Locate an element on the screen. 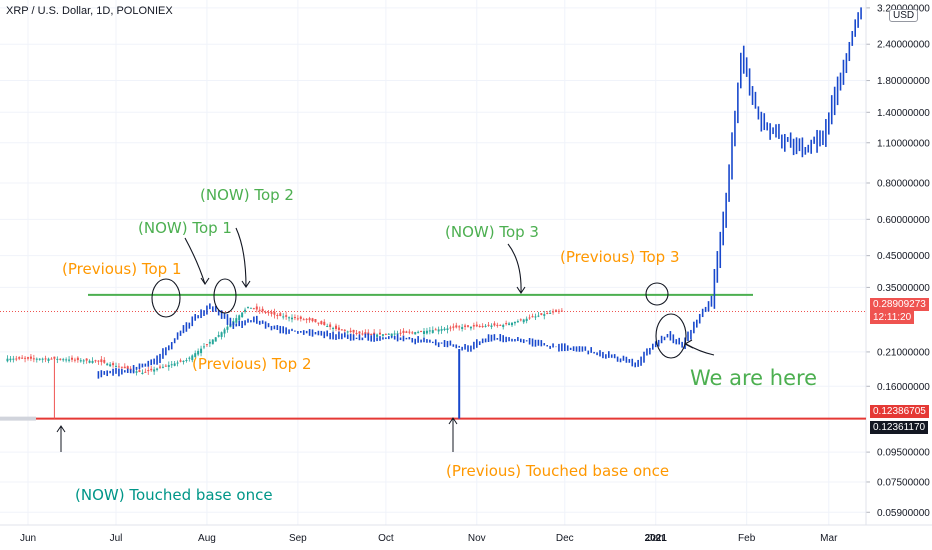 The image size is (932, 550). arrow-base-now-head is located at coordinates (61, 429).